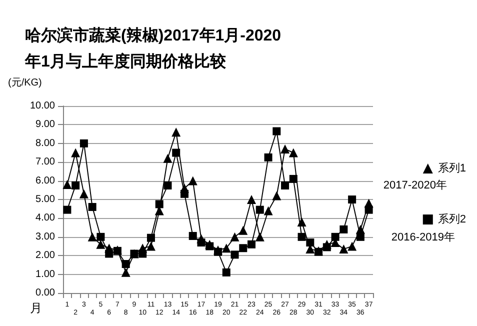 This screenshot has height=326, width=477. What do you see at coordinates (43, 106) in the screenshot?
I see `y-tick-label: 10.00` at bounding box center [43, 106].